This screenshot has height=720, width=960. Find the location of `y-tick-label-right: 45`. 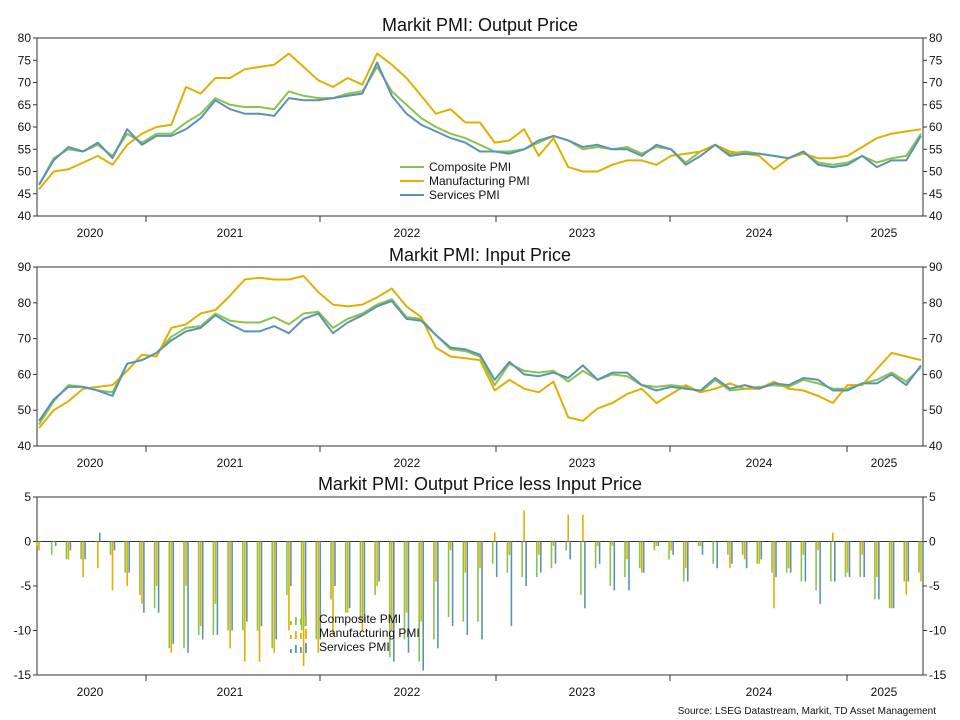

y-tick-label-right: 45 is located at coordinates (936, 194).